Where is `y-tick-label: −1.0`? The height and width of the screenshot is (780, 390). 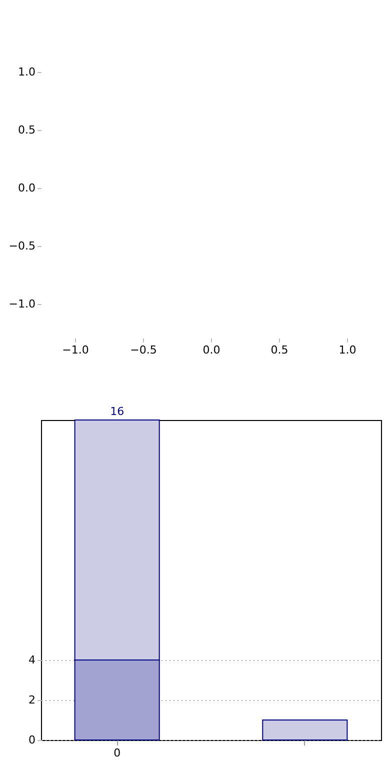
y-tick-label: −1.0 is located at coordinates (22, 304).